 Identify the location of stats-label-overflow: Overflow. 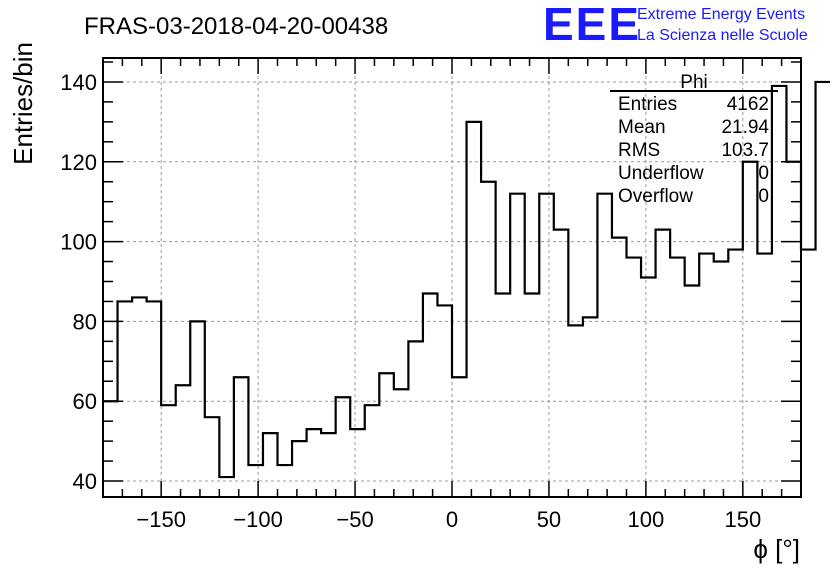
(655, 196).